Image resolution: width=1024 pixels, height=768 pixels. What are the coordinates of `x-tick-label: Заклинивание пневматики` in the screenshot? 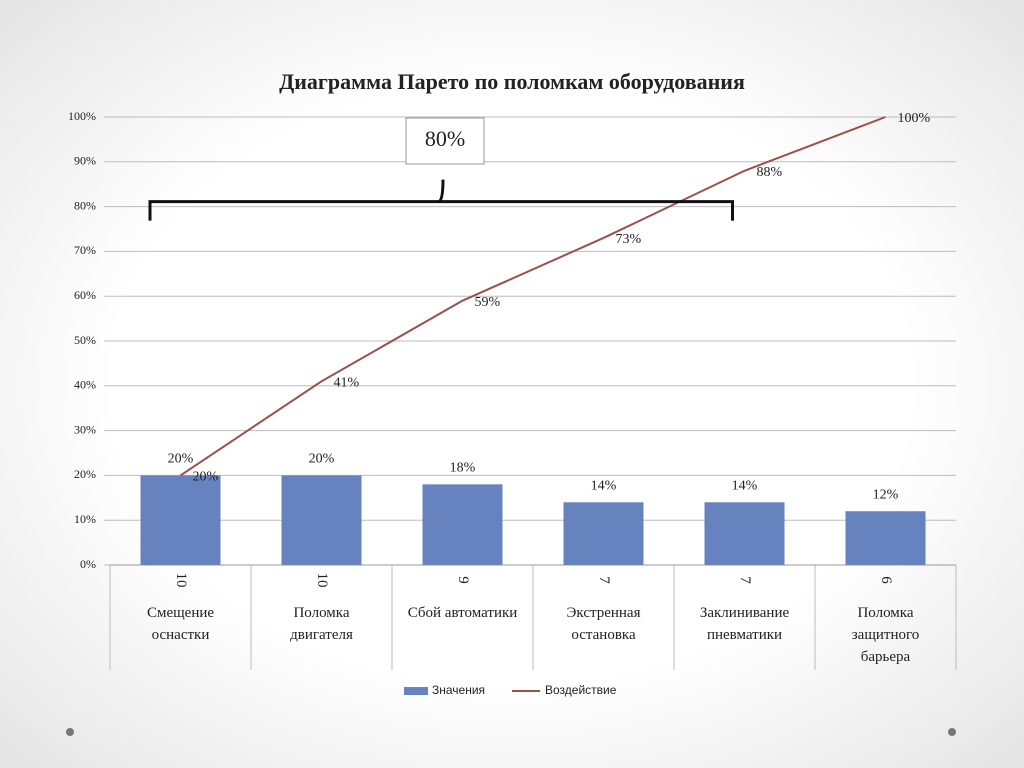 It's located at (744, 624).